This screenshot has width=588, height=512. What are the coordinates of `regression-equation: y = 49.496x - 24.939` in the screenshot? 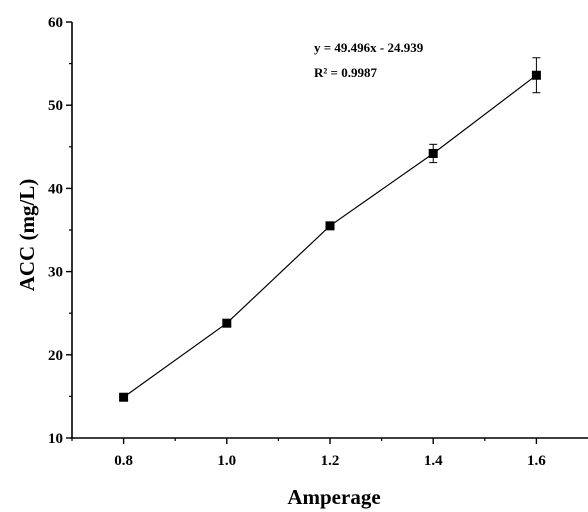 It's located at (369, 47).